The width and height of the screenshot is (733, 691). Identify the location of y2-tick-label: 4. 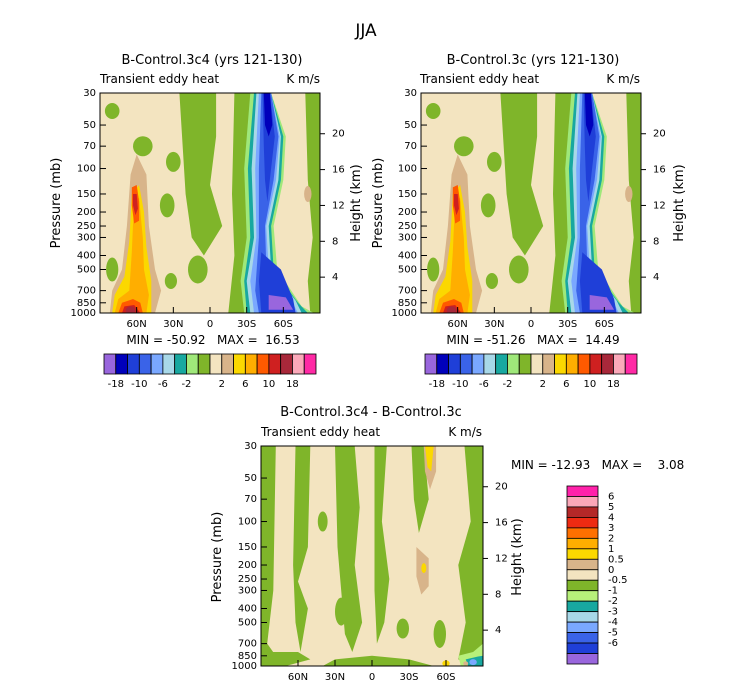
(498, 630).